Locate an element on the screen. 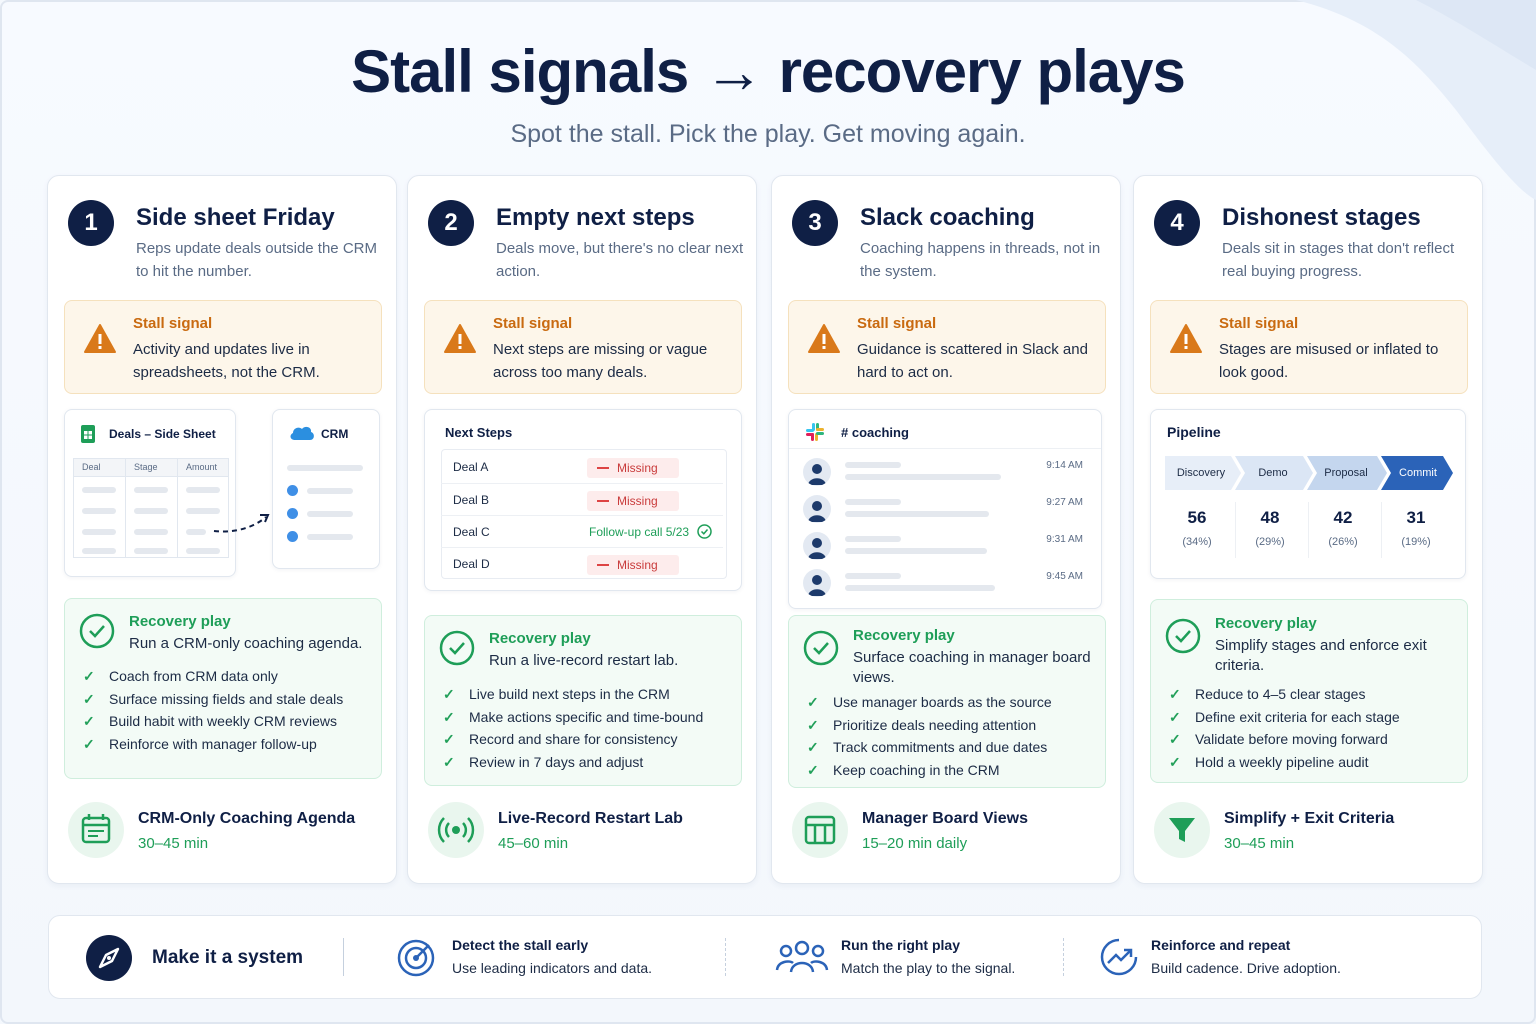  board-icon is located at coordinates (820, 830).